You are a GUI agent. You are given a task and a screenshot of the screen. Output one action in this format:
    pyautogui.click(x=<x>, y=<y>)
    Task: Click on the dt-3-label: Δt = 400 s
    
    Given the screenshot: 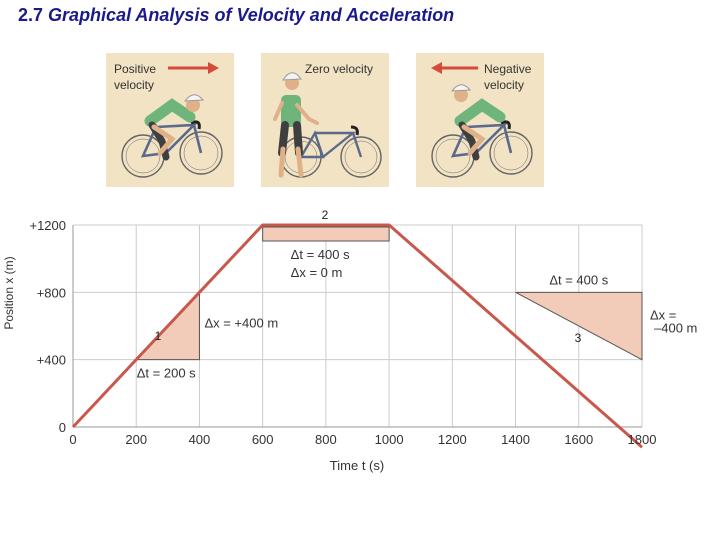 What is the action you would take?
    pyautogui.click(x=578, y=279)
    